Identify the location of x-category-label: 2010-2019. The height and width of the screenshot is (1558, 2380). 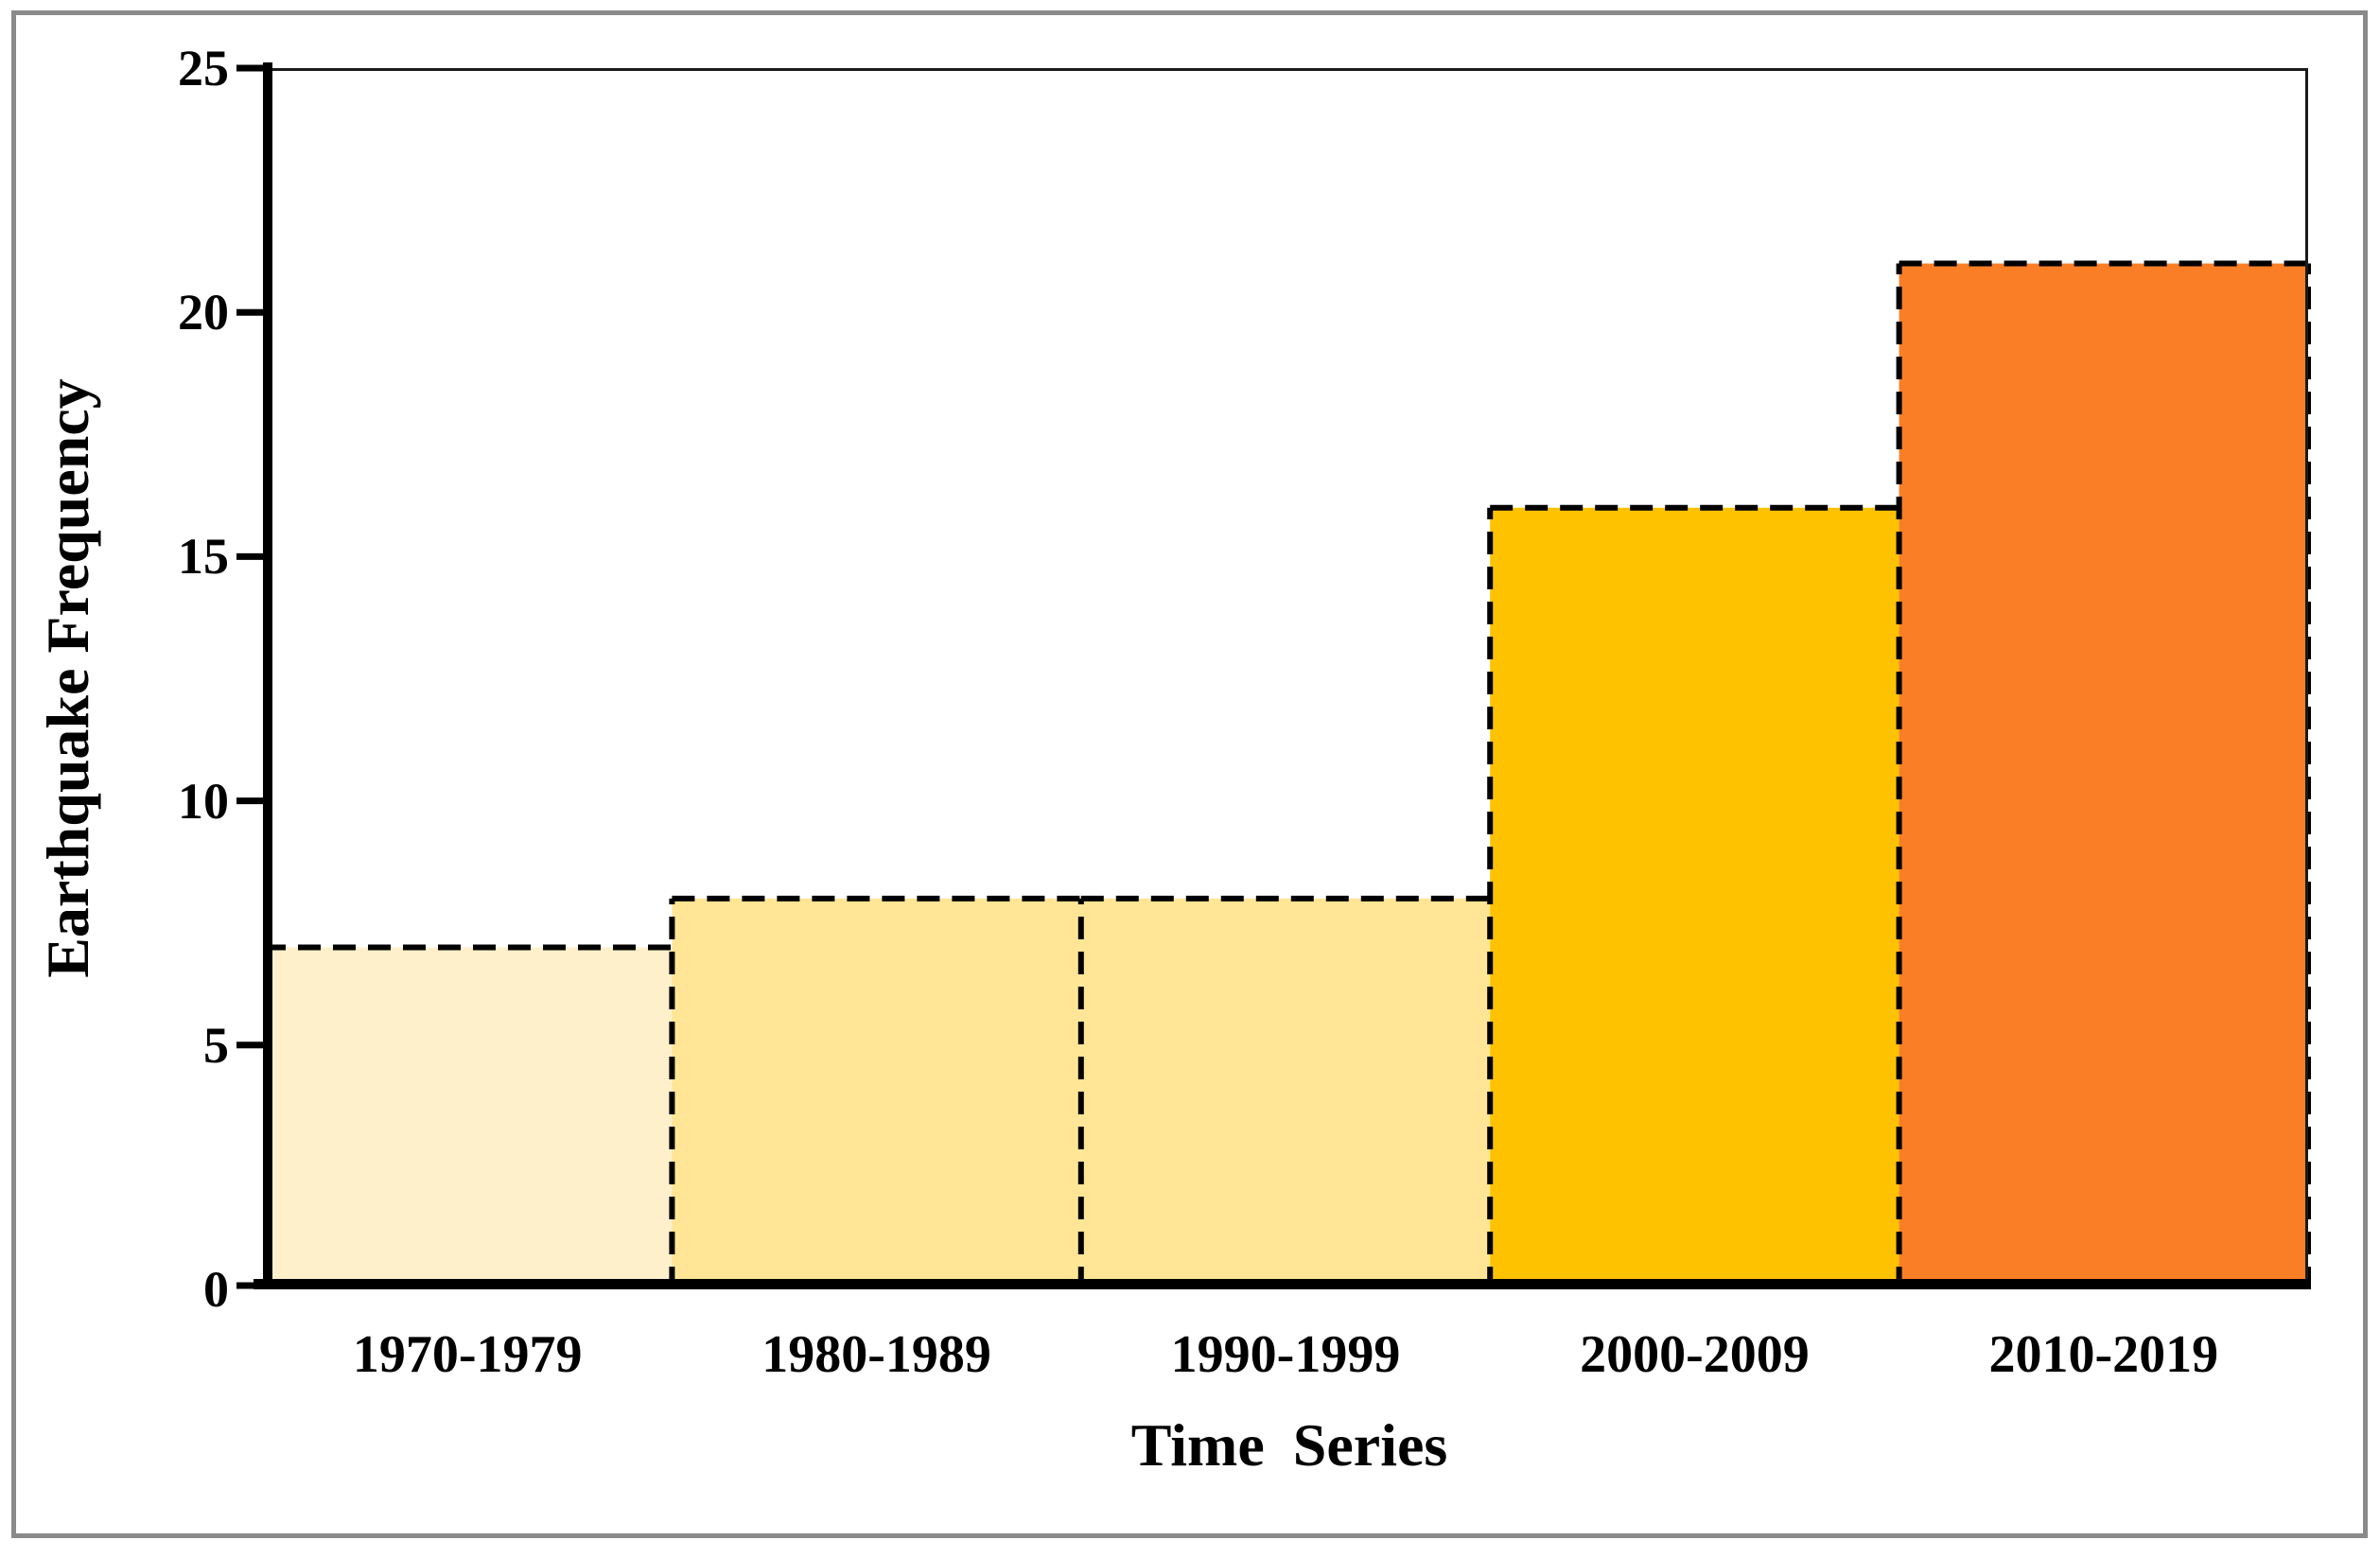
(2103, 1354).